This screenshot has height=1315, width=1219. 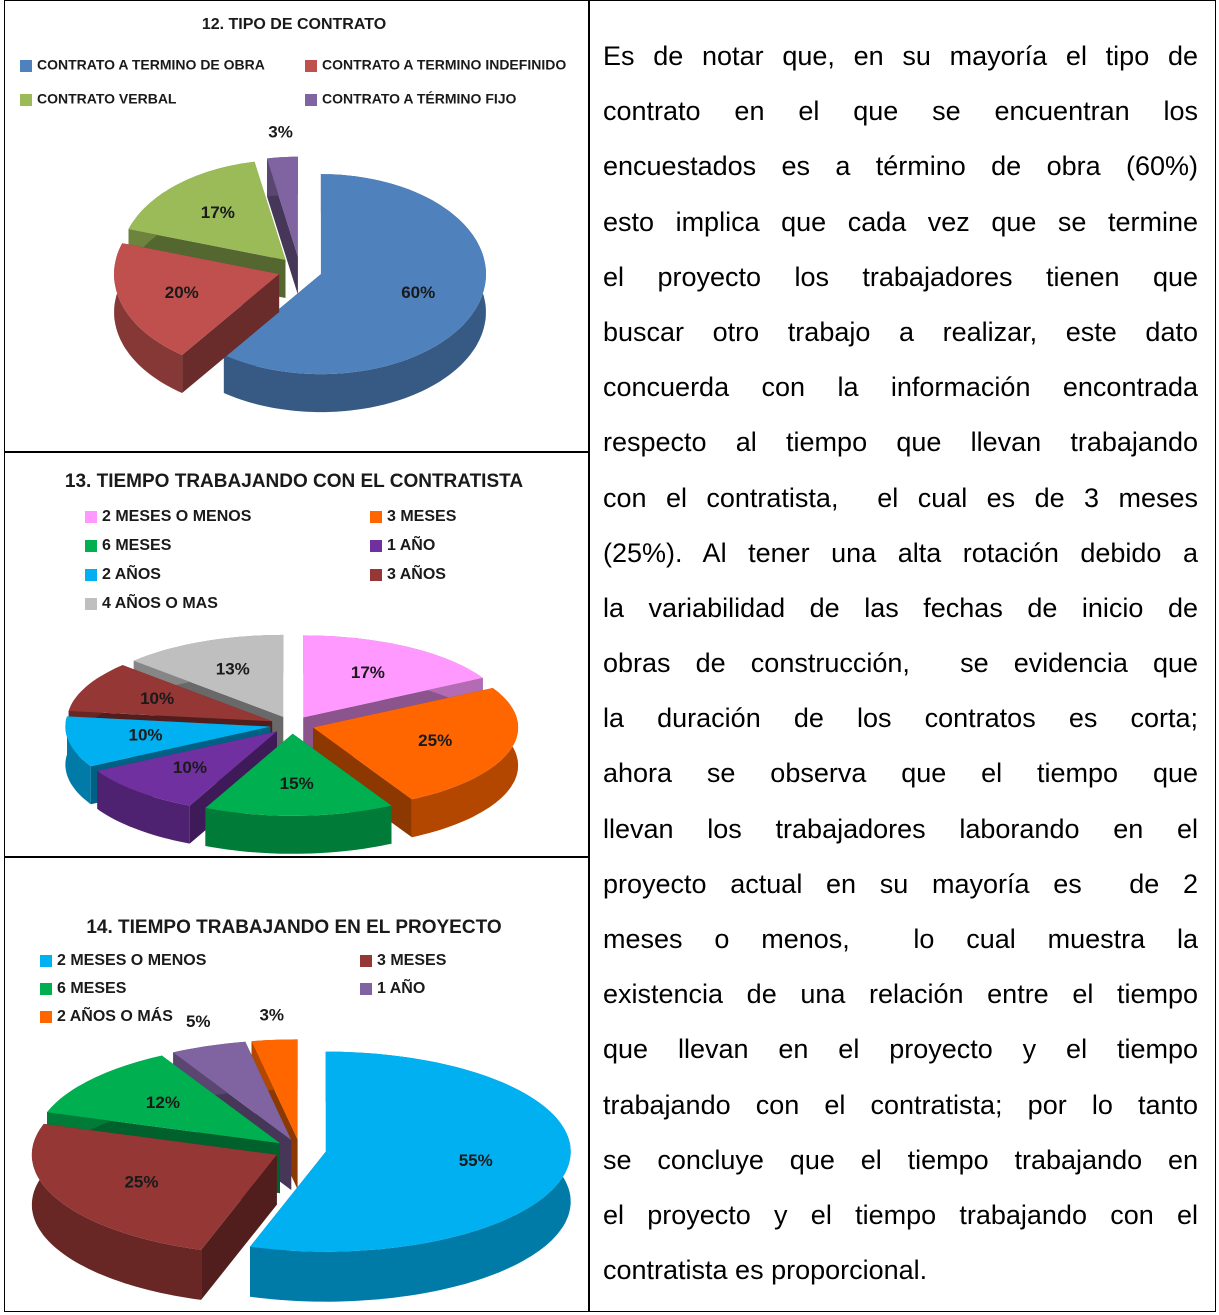 I want to click on text-line: llevan los trabajadores laborando en el, so click(x=900, y=828).